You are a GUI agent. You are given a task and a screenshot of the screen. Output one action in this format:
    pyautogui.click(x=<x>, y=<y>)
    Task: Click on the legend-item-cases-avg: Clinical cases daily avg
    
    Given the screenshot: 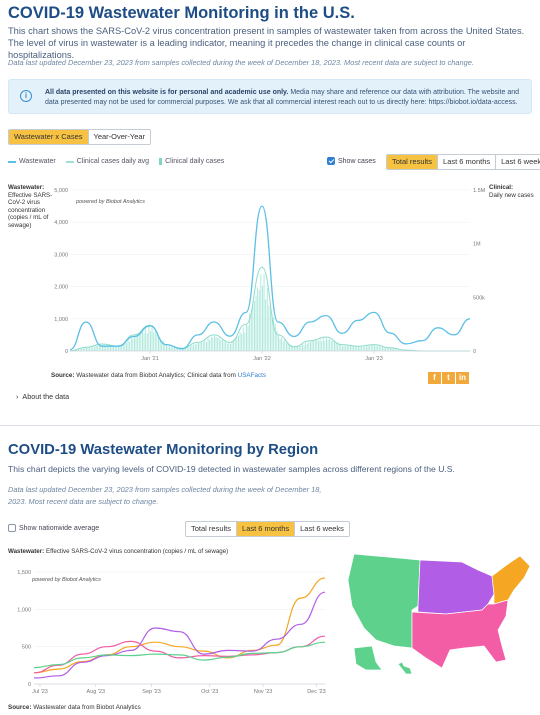 What is the action you would take?
    pyautogui.click(x=107, y=161)
    